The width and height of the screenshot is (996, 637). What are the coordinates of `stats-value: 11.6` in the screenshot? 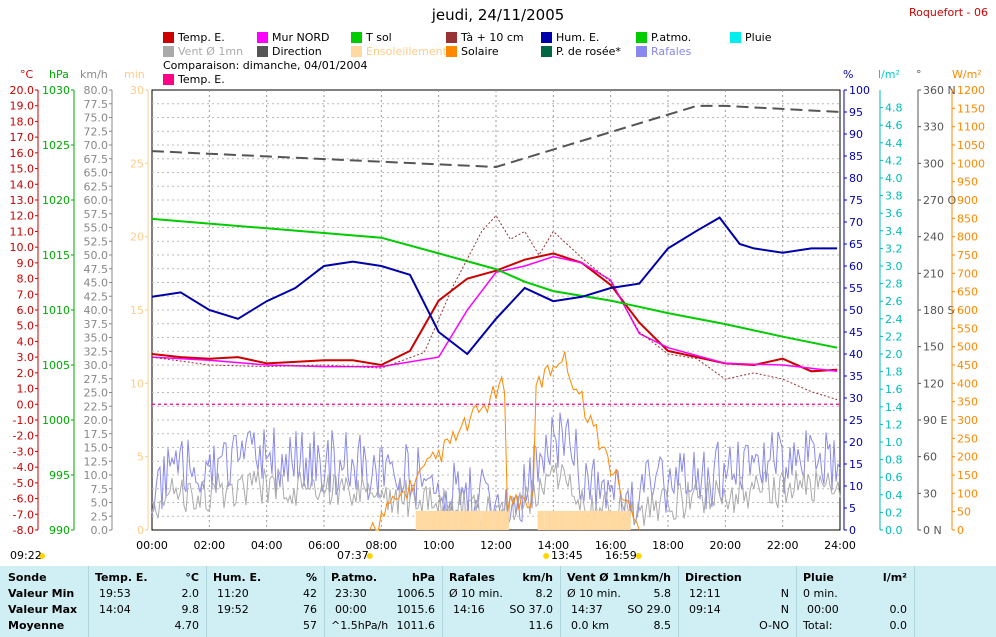 It's located at (541, 625).